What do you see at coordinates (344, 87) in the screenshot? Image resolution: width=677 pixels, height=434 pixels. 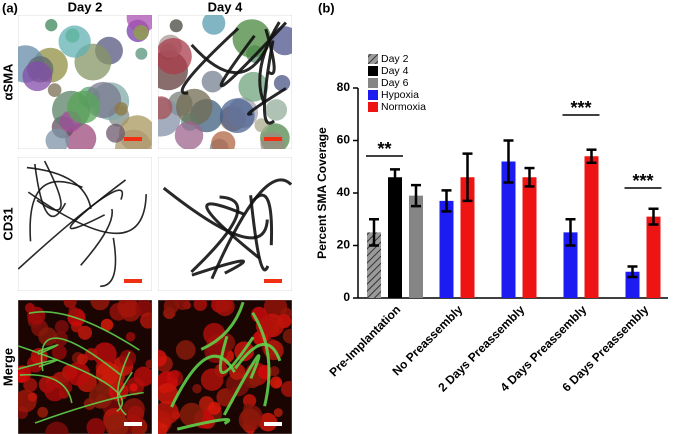 I see `y-tick-label: 80` at bounding box center [344, 87].